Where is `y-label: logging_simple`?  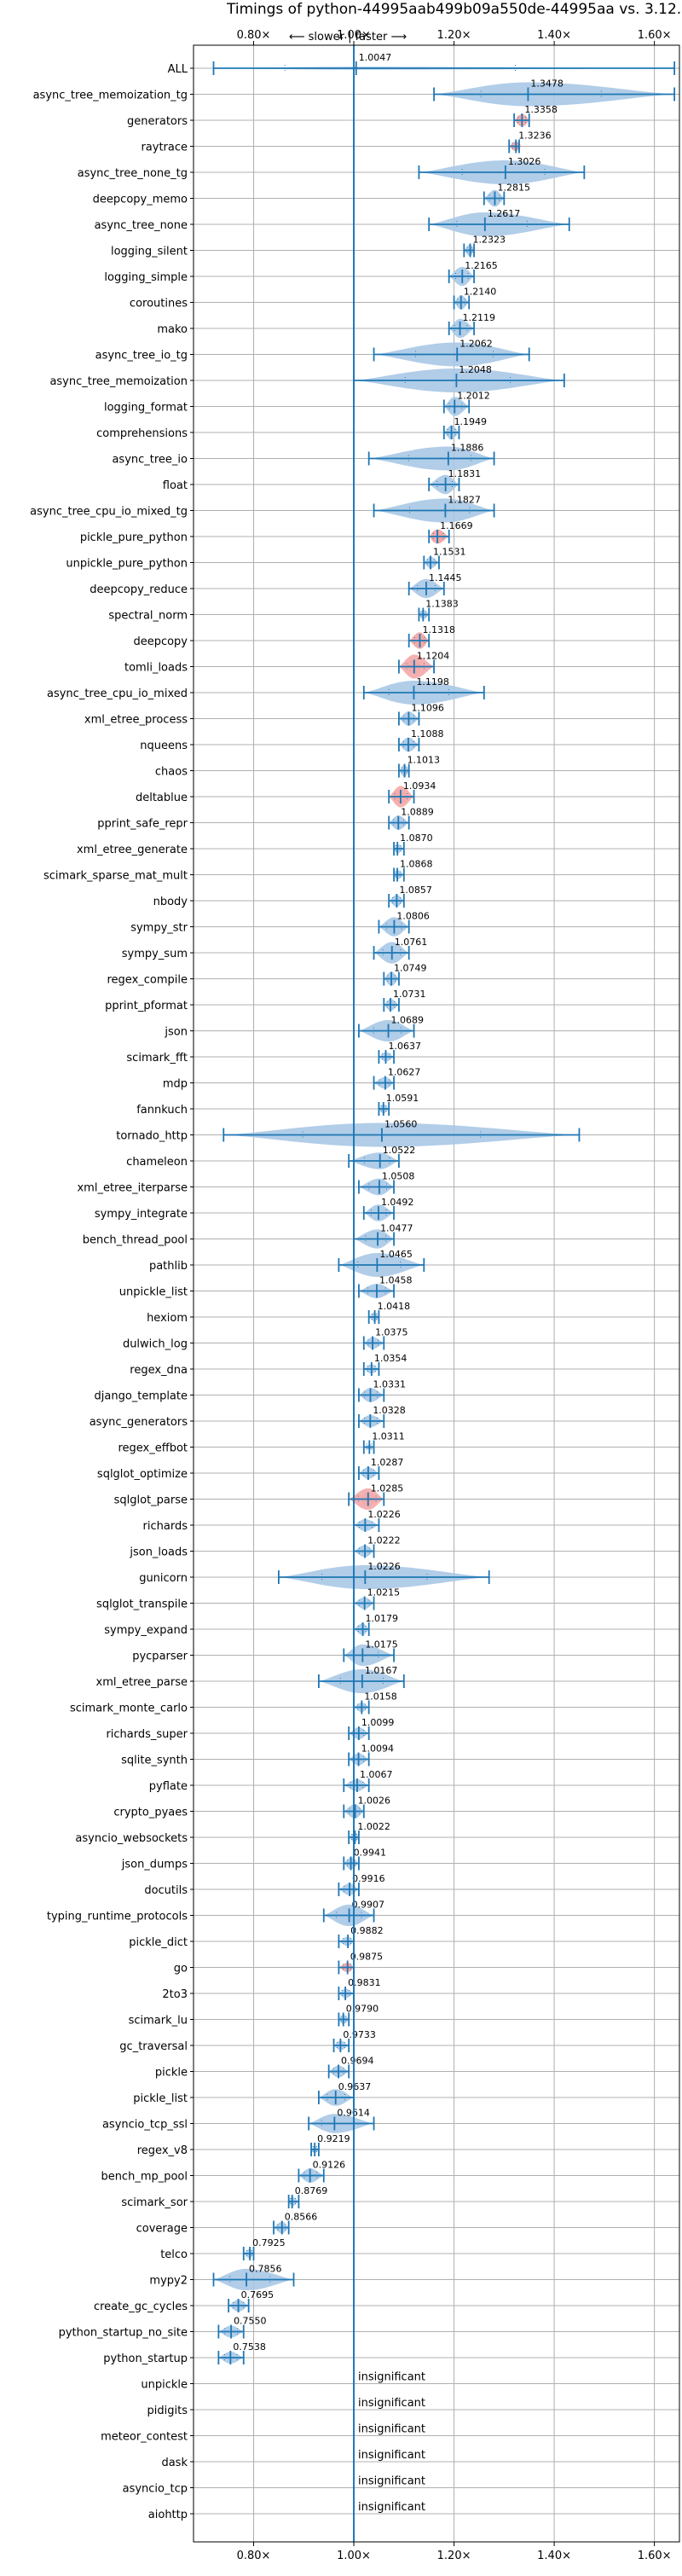
y-label: logging_simple is located at coordinates (146, 277).